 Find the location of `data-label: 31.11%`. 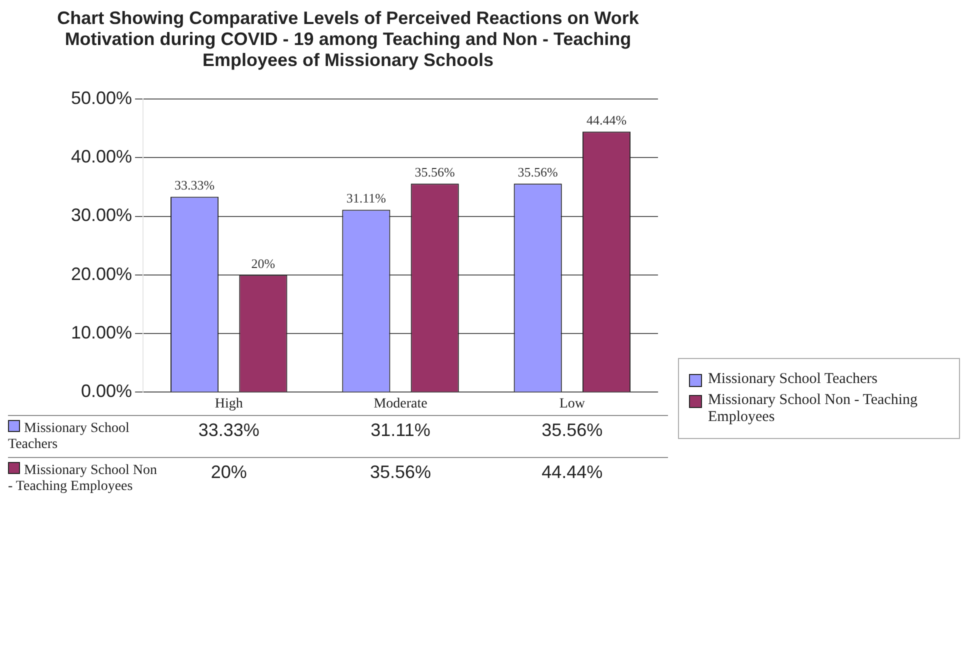

data-label: 31.11% is located at coordinates (401, 430).